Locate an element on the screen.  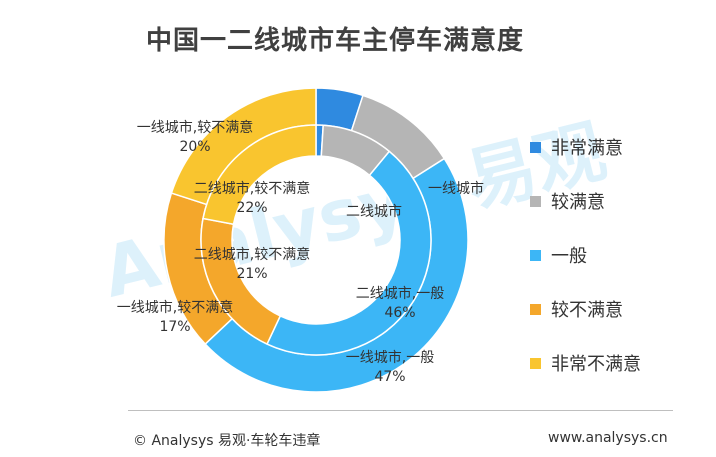
legend-item-very-satisfied: 非常满意 is located at coordinates (585, 147).